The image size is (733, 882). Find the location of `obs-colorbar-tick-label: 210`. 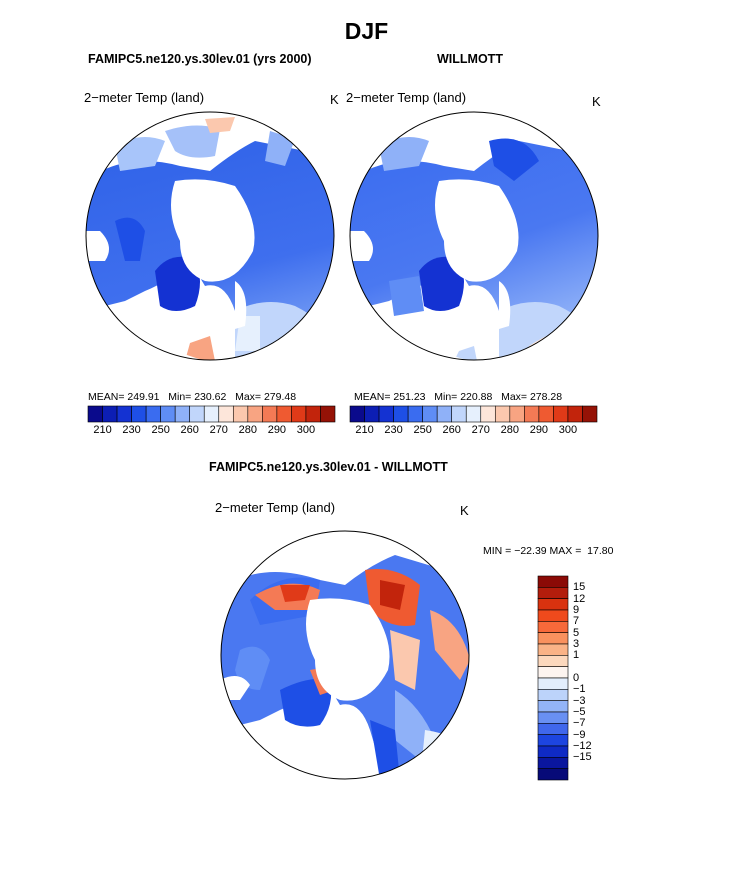

obs-colorbar-tick-label: 210 is located at coordinates (364, 430).